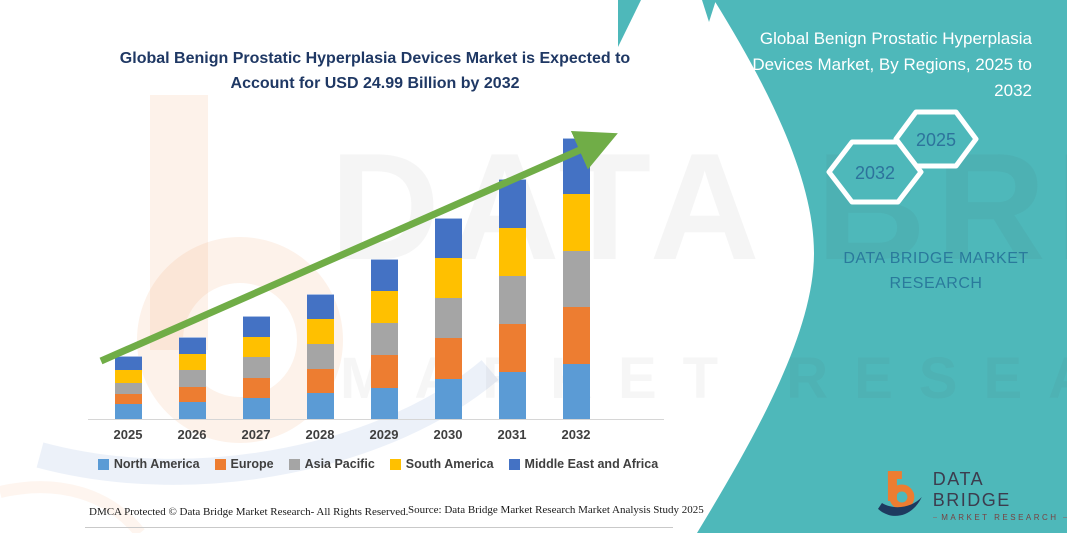  I want to click on legend-item-north-america: North America, so click(148, 464).